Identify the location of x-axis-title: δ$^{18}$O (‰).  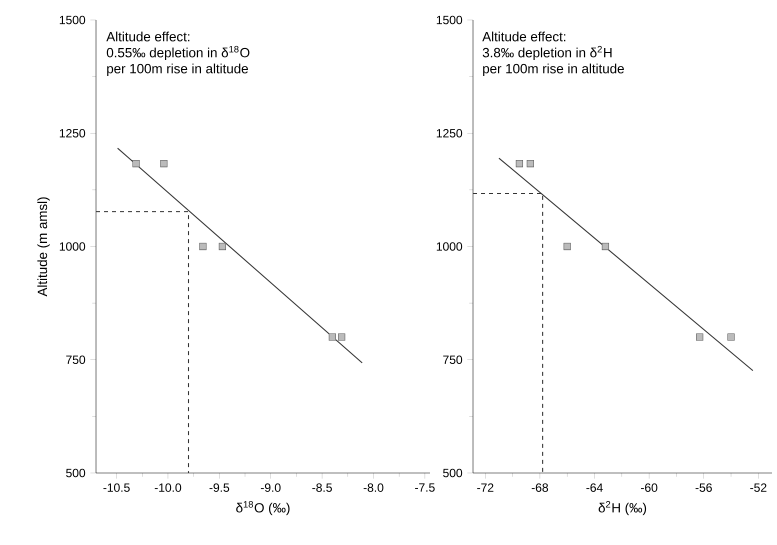
(263, 508).